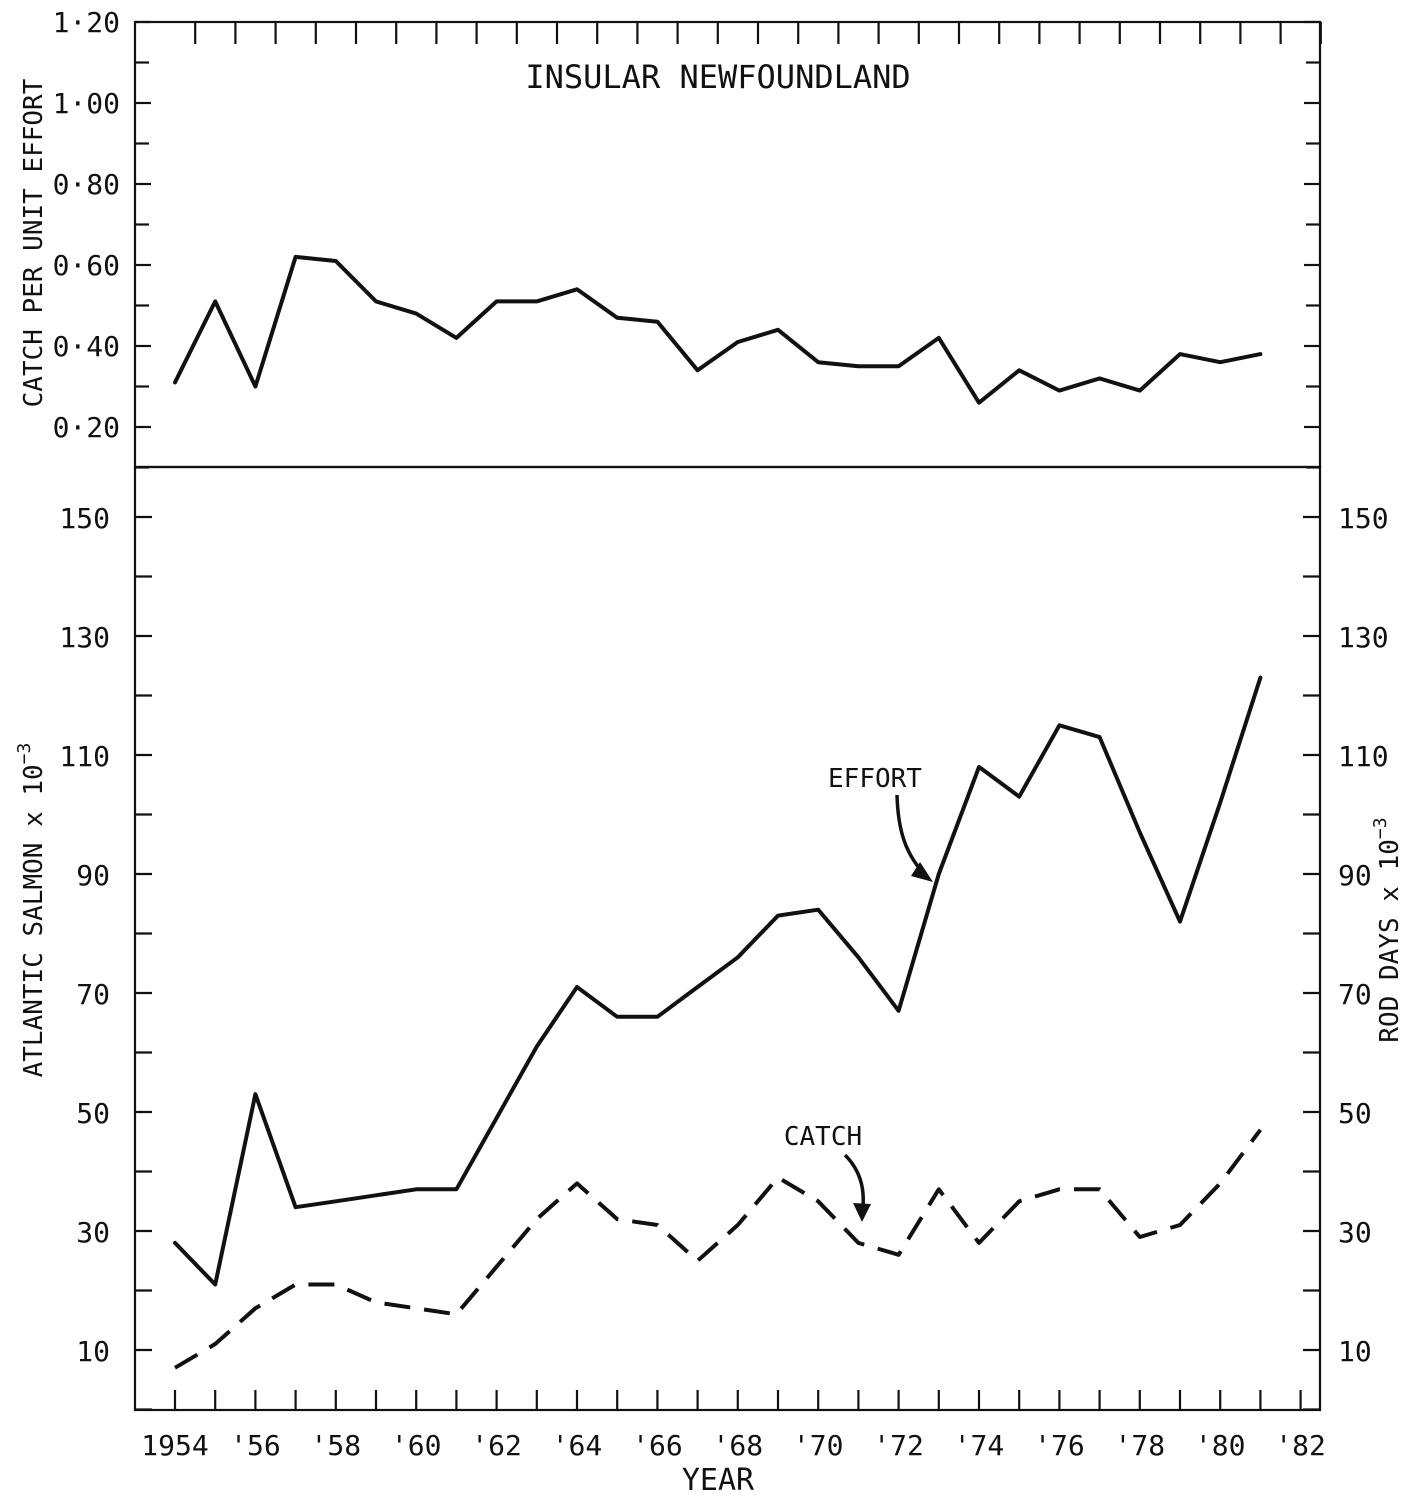  Describe the element at coordinates (718, 1480) in the screenshot. I see `x-axis-label: YEAR` at that location.